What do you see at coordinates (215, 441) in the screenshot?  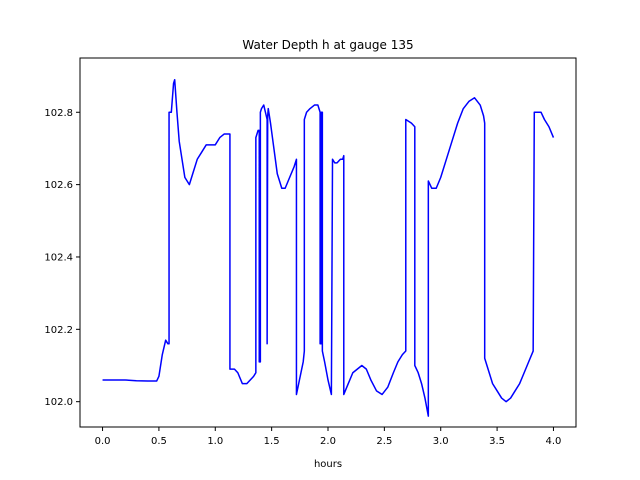 I see `x-tick-label: 1.0` at bounding box center [215, 441].